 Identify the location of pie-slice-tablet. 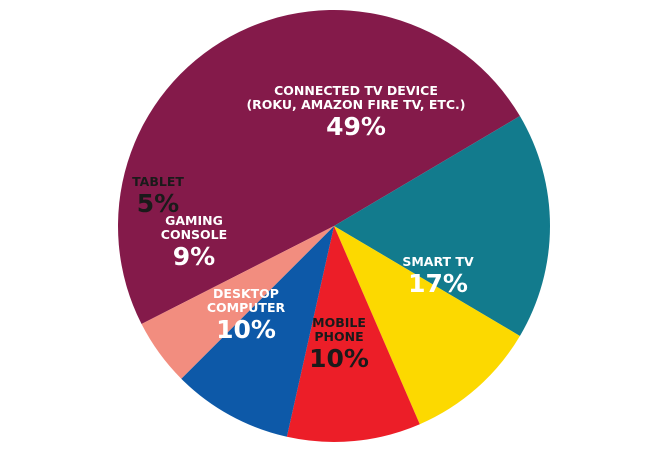
(237, 302).